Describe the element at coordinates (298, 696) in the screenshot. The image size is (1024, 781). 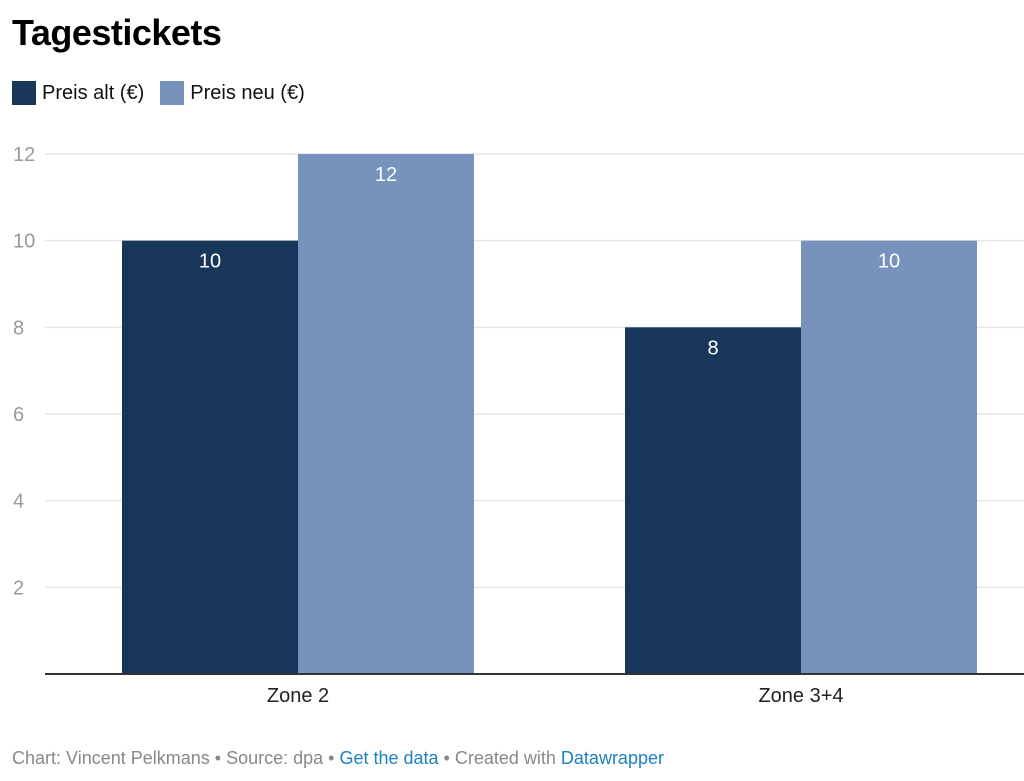
I see `x-tick-label: Zone 2` at that location.